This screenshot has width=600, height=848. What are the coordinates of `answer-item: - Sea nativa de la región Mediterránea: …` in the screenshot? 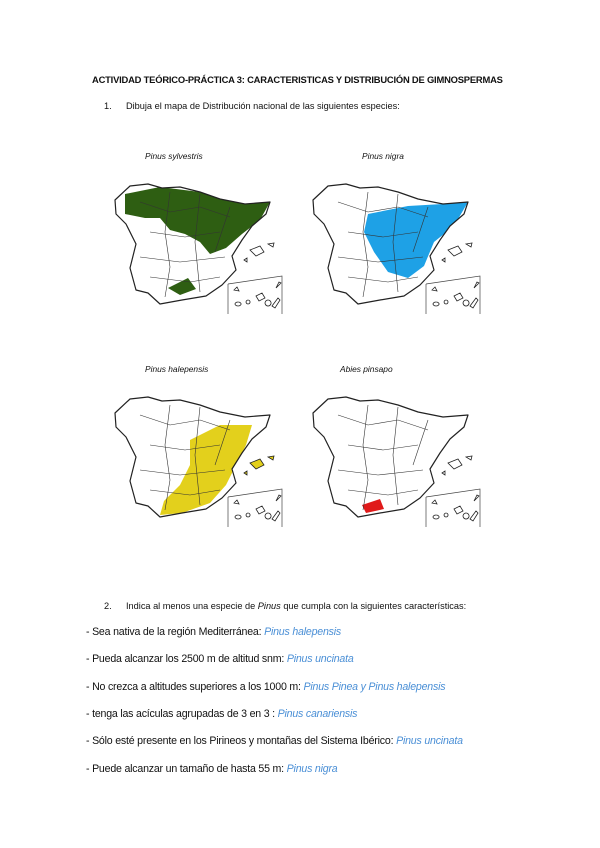 It's located at (213, 632).